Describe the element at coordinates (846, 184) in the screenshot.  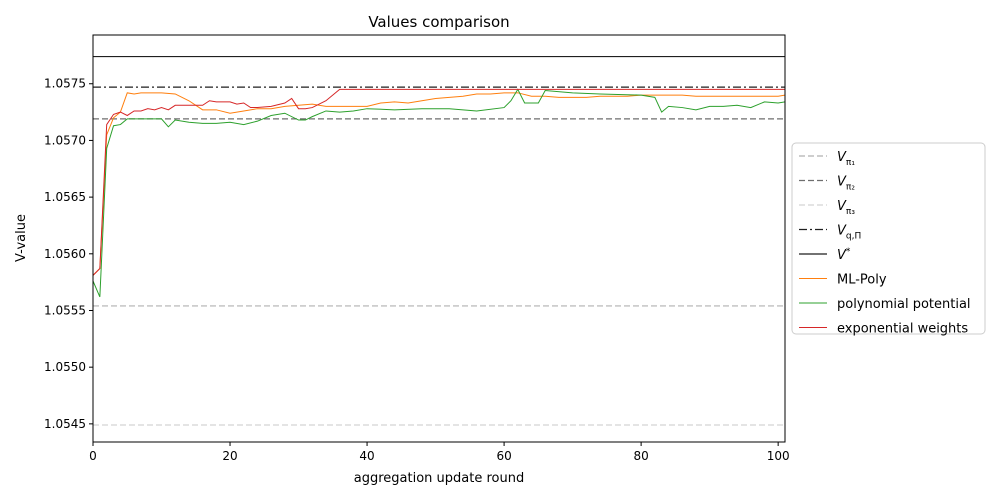
I see `legend-label: Vπ₂` at that location.